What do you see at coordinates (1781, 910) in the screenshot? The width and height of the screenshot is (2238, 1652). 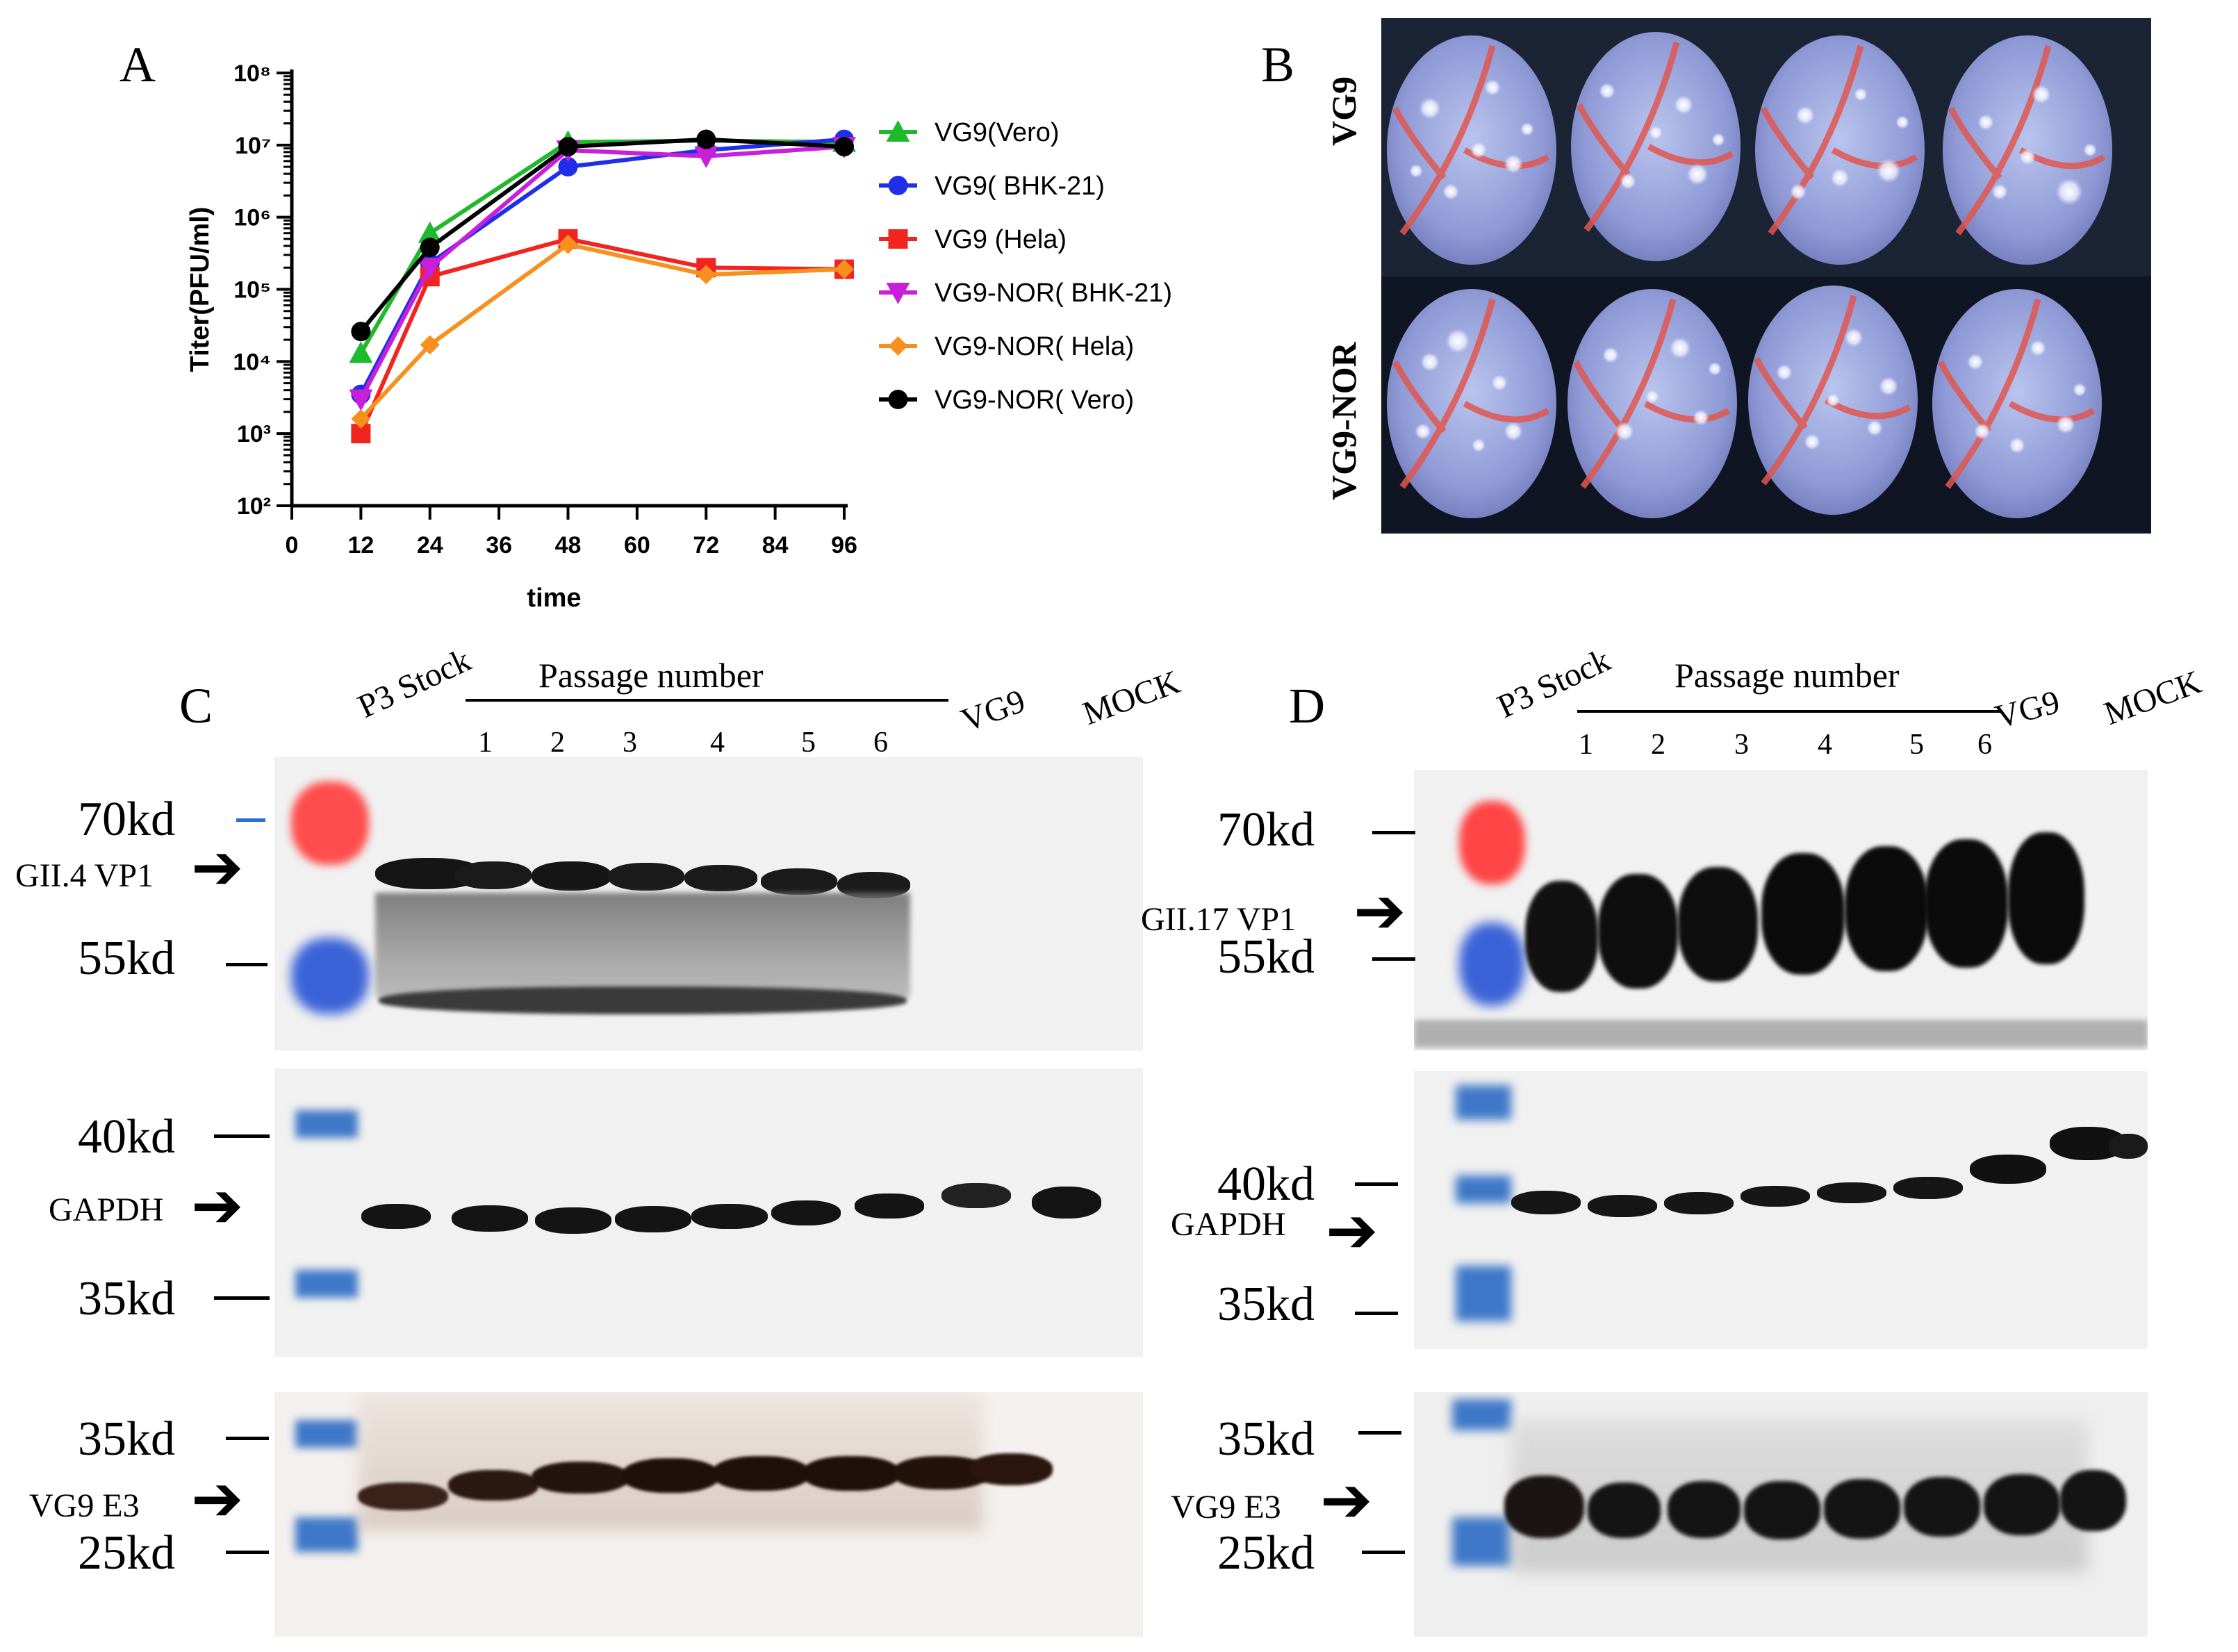 I see `d-blot-vp1` at bounding box center [1781, 910].